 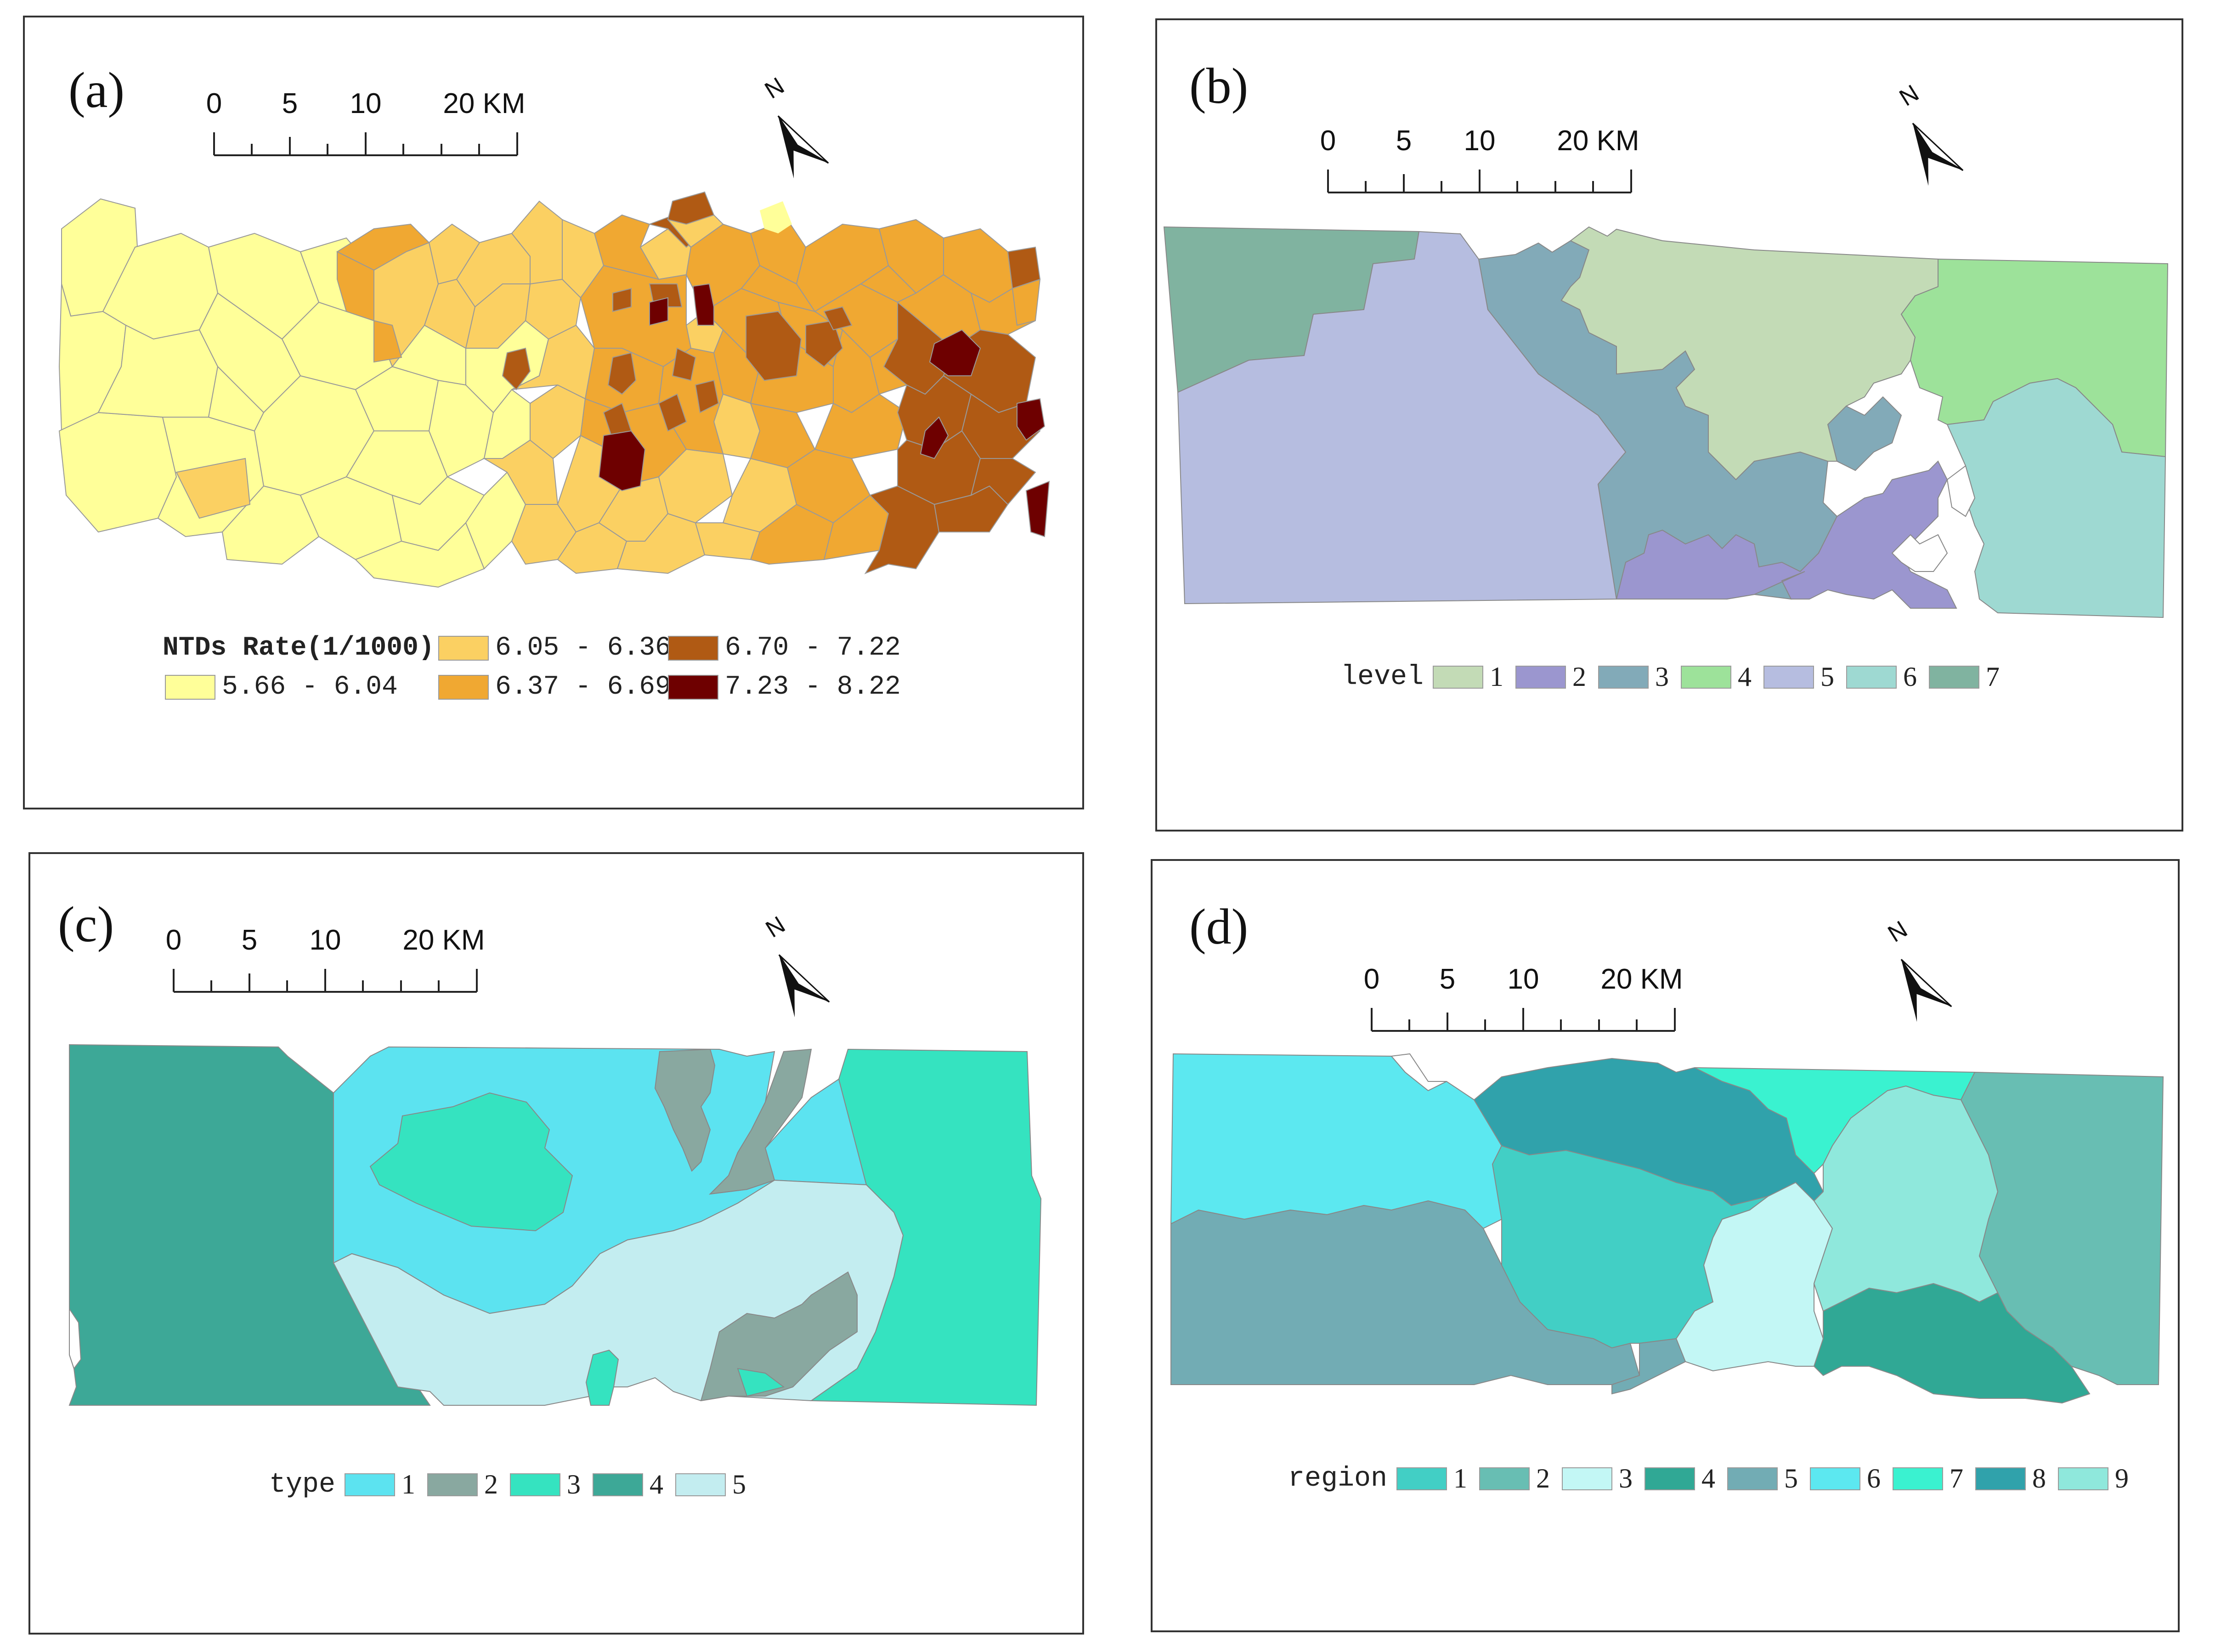 I want to click on legend-item: 7, so click(x=1965, y=677).